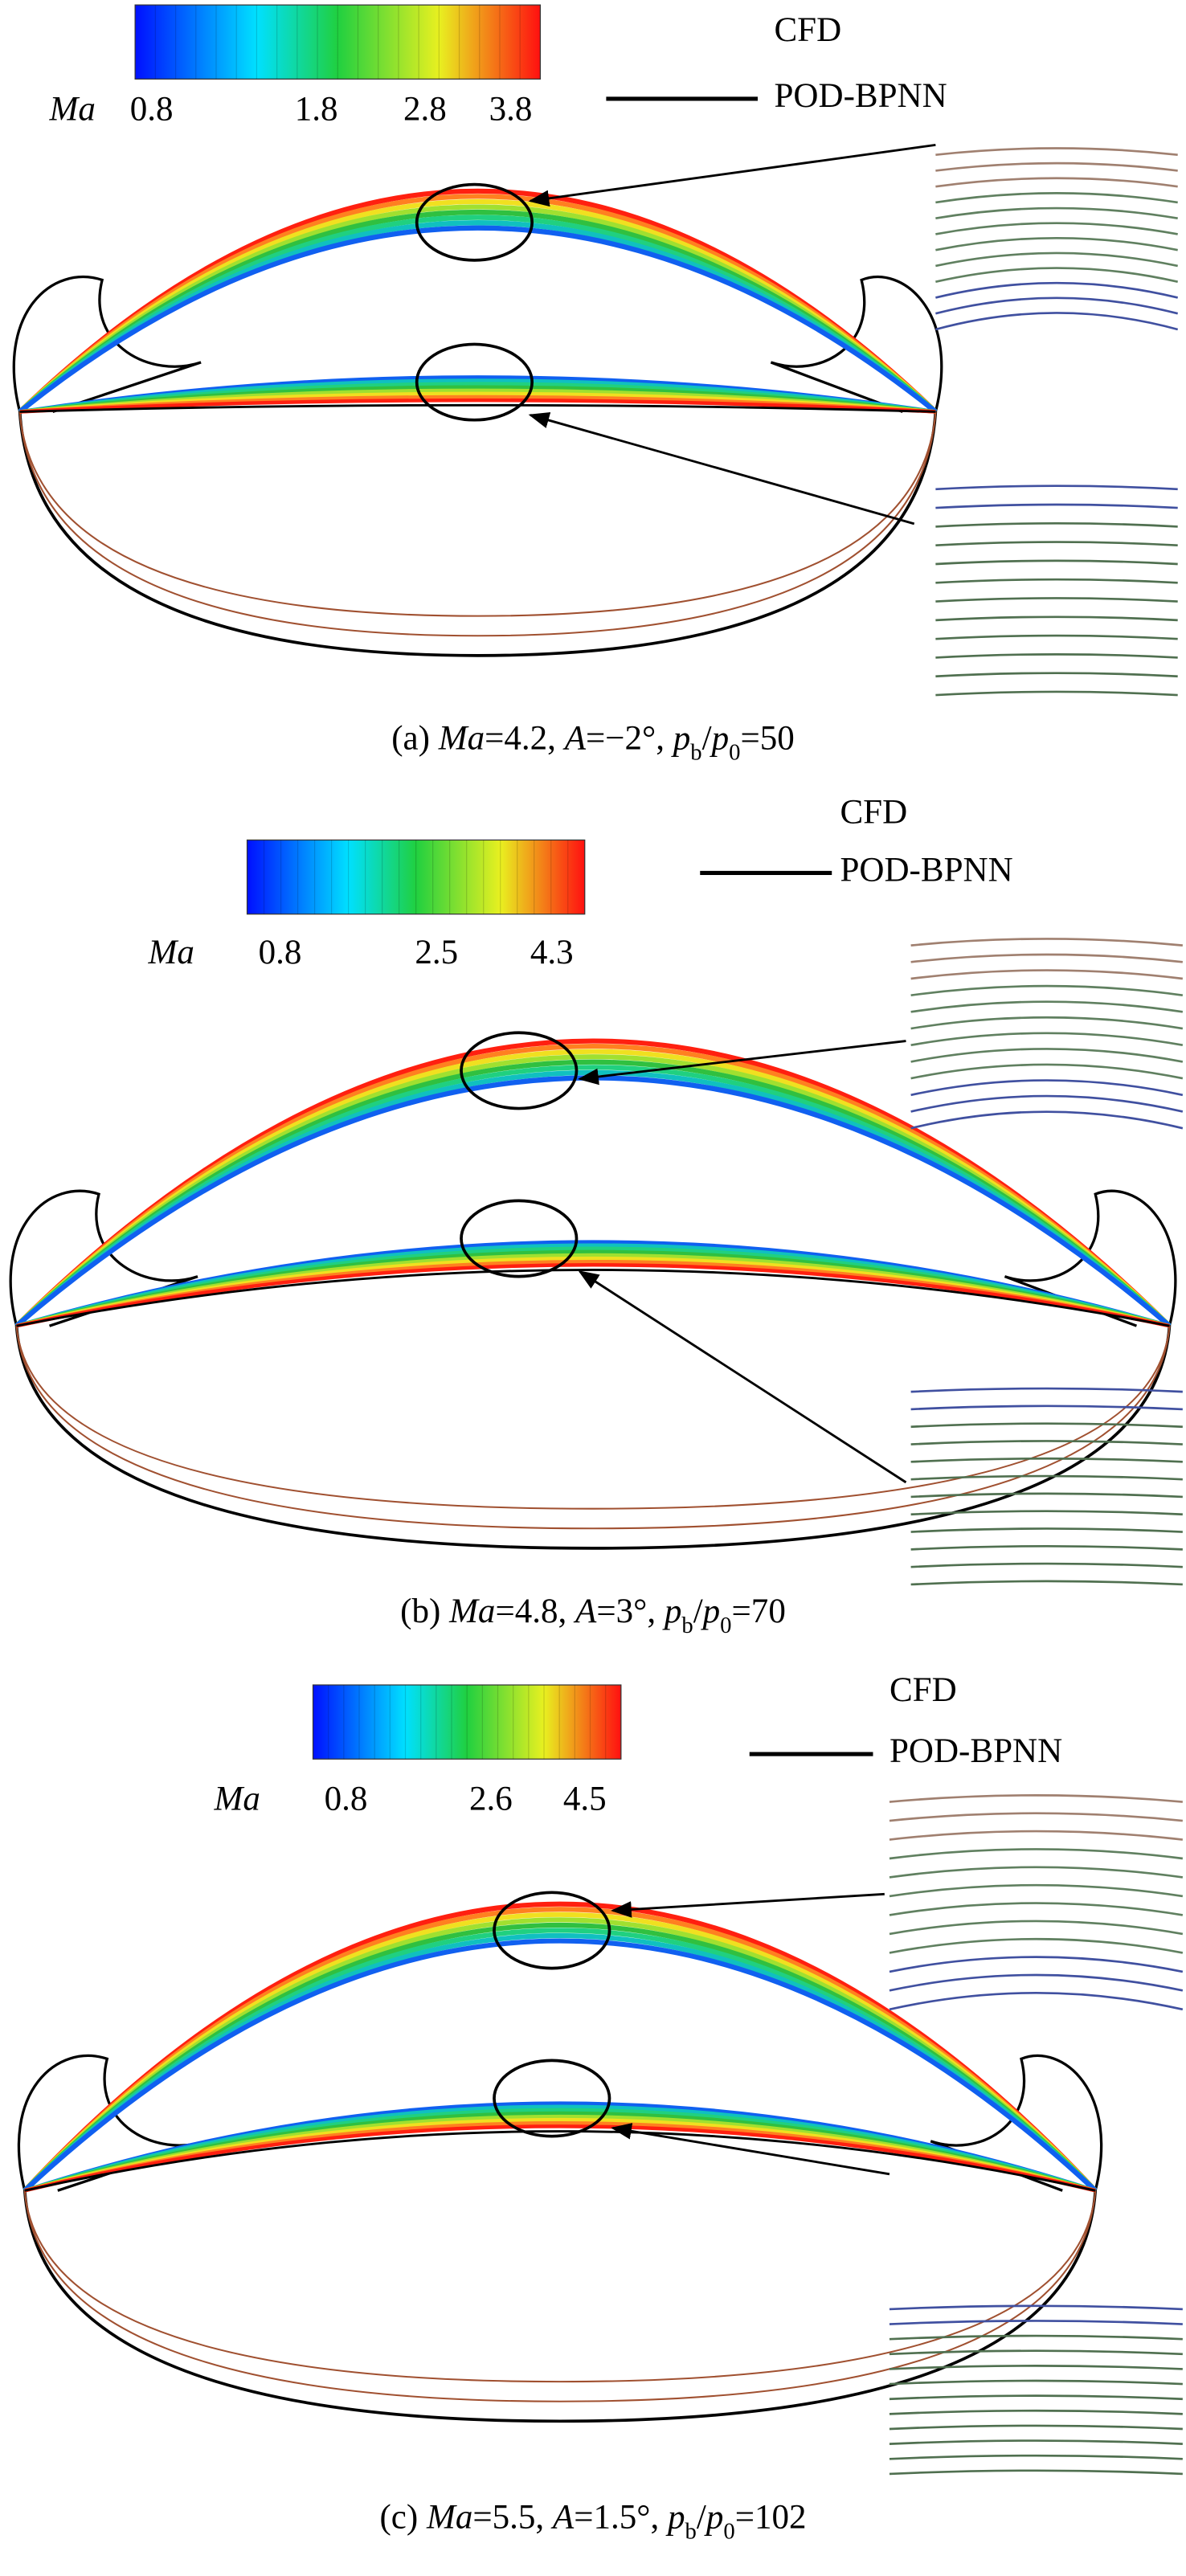 Image resolution: width=1186 pixels, height=2576 pixels. Describe the element at coordinates (585, 1799) in the screenshot. I see `colorbar-tick-label: 4.5` at that location.